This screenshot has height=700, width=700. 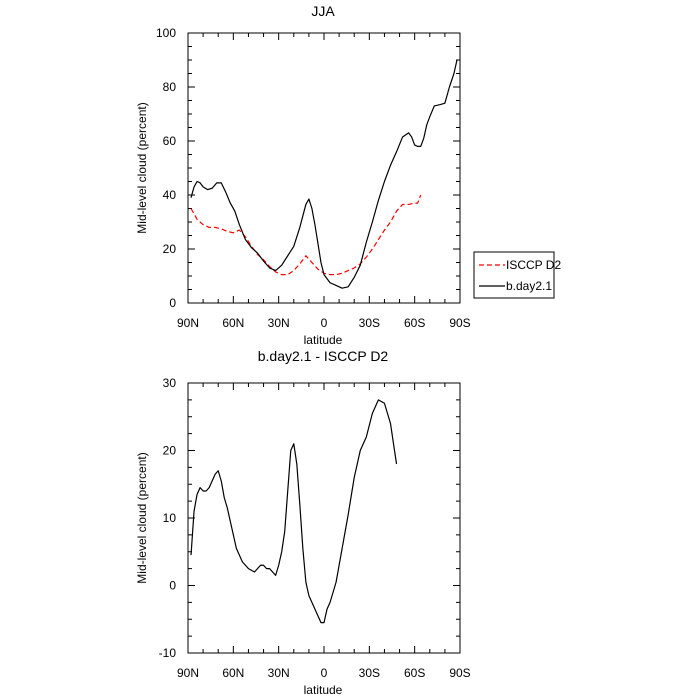 I want to click on top-chart-ylabel: Mid-level cloud (percent), so click(x=142, y=167).